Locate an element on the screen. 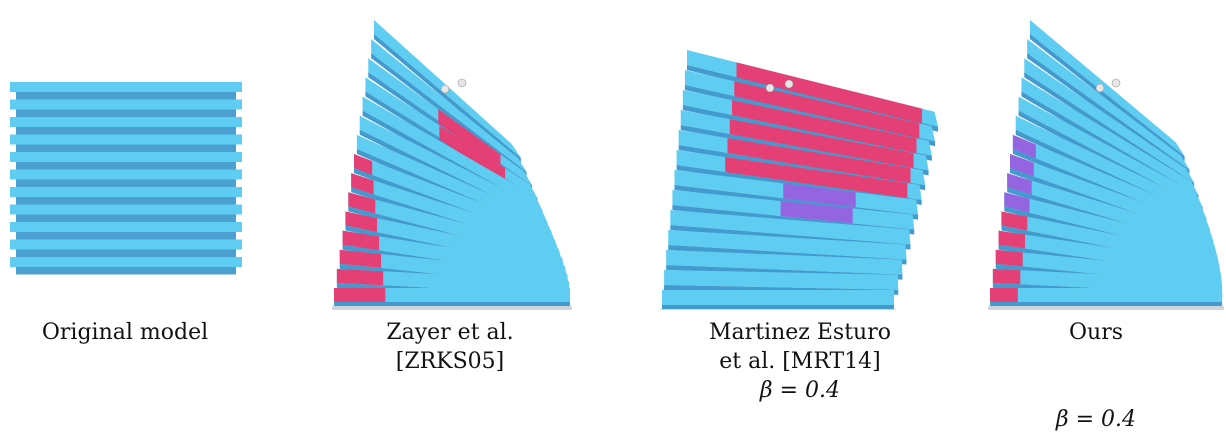 The width and height of the screenshot is (1226, 434). caption-martinez-line-2: et al. [MRT14] is located at coordinates (800, 361).